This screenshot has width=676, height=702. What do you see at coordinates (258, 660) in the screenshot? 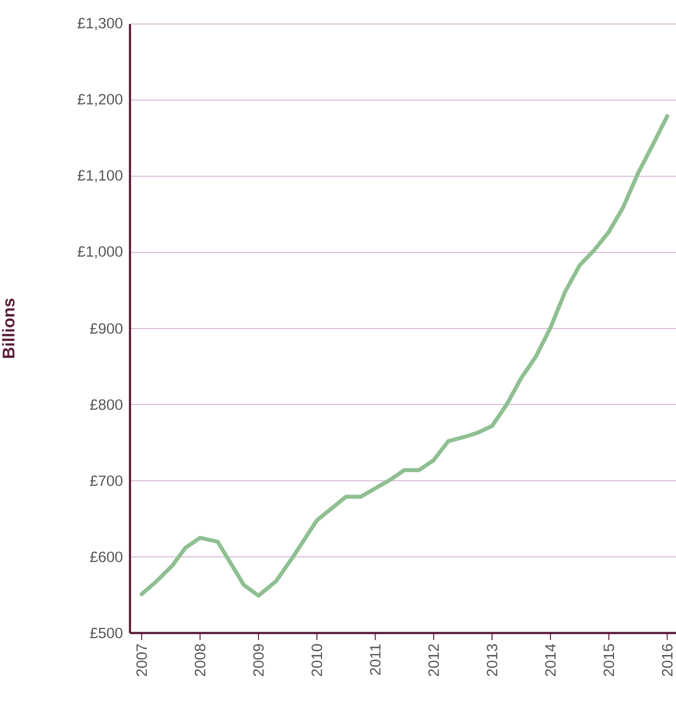
I see `x-tick-label: 2009` at bounding box center [258, 660].